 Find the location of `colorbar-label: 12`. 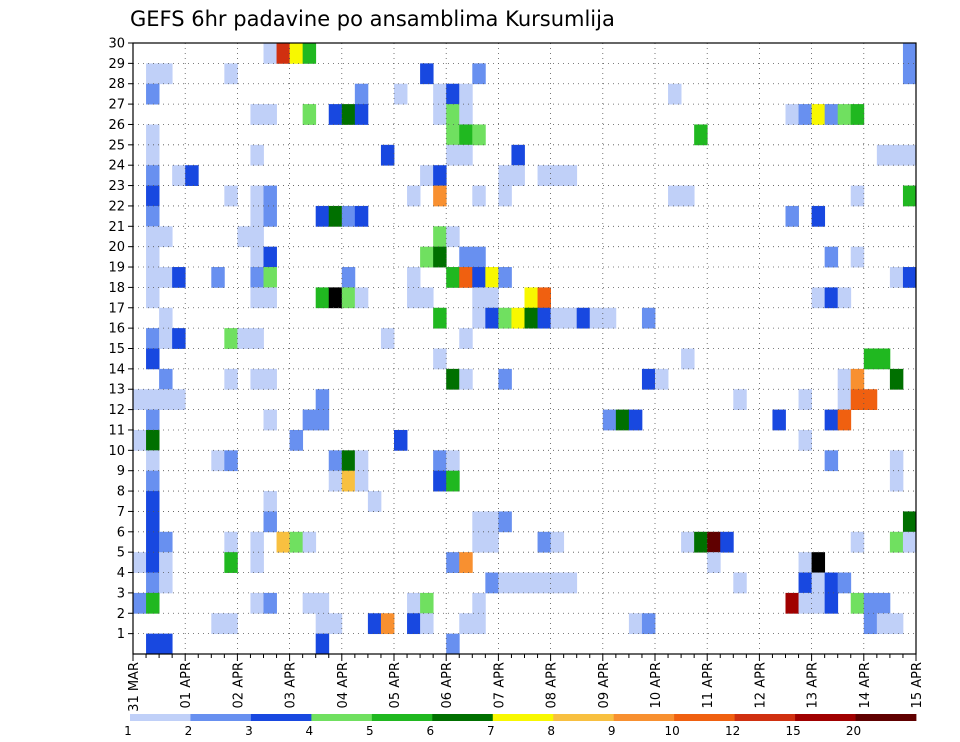

colorbar-label: 12 is located at coordinates (732, 731).